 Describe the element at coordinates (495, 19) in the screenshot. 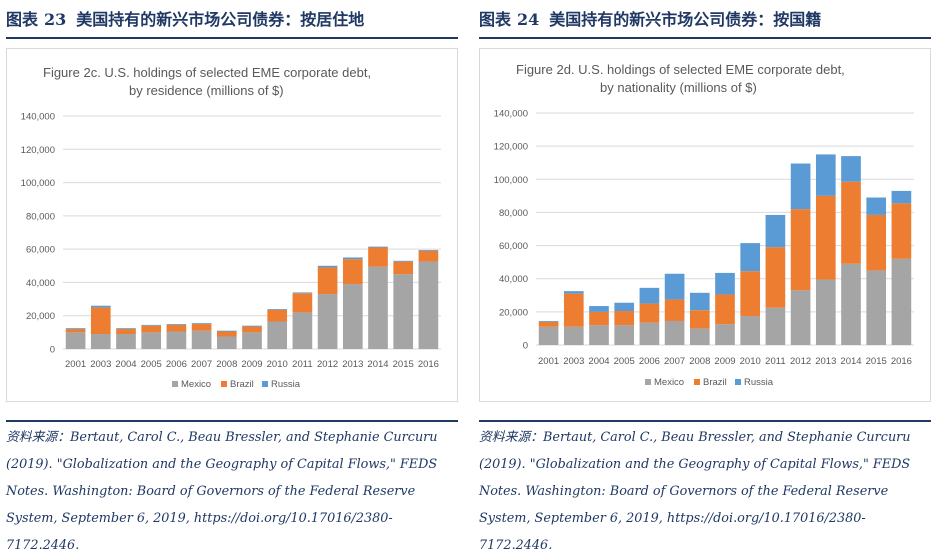

I see `figure-24-label: 图表` at that location.